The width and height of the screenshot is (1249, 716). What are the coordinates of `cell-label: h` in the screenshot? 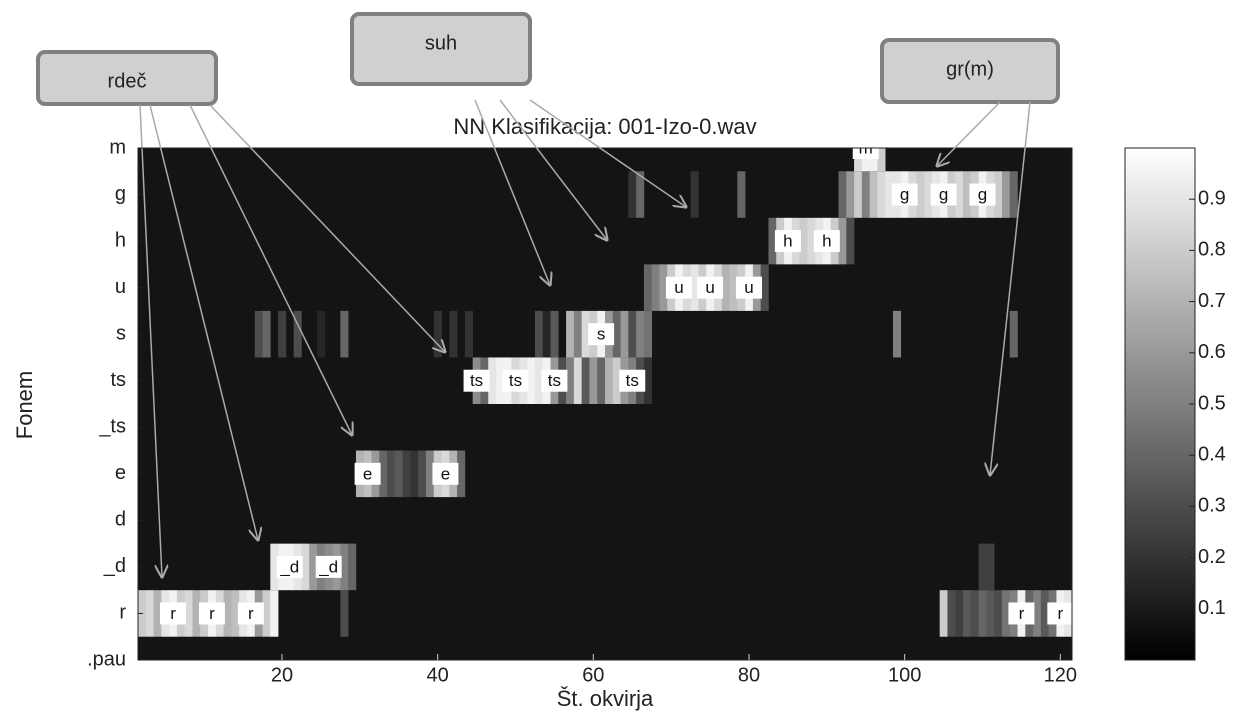 It's located at (787, 241).